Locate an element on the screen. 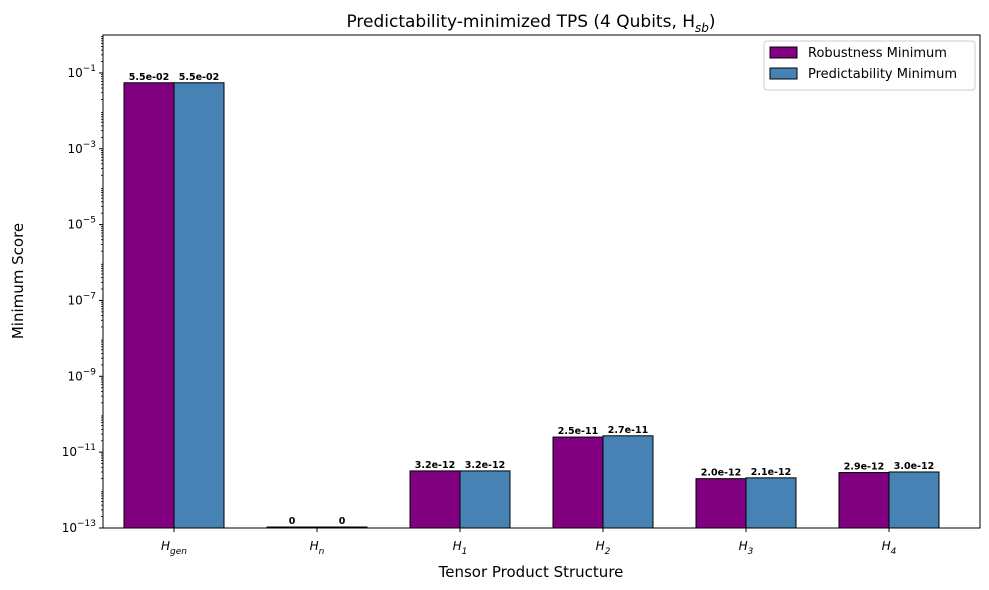 Image resolution: width=989 pixels, height=590 pixels. y-tick-label: 10⁻¹ is located at coordinates (81, 72).